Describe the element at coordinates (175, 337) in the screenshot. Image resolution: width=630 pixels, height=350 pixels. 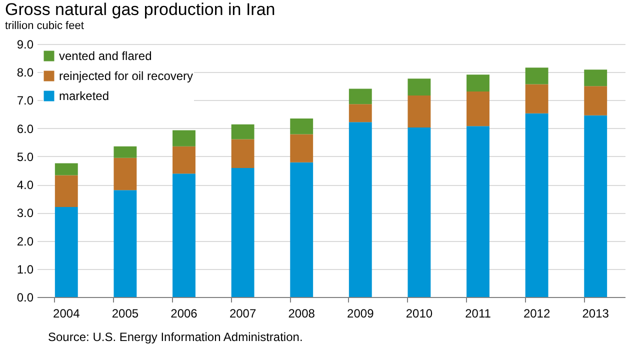
I see `source-note: Source: U.S. Energy Information Administration.` at that location.